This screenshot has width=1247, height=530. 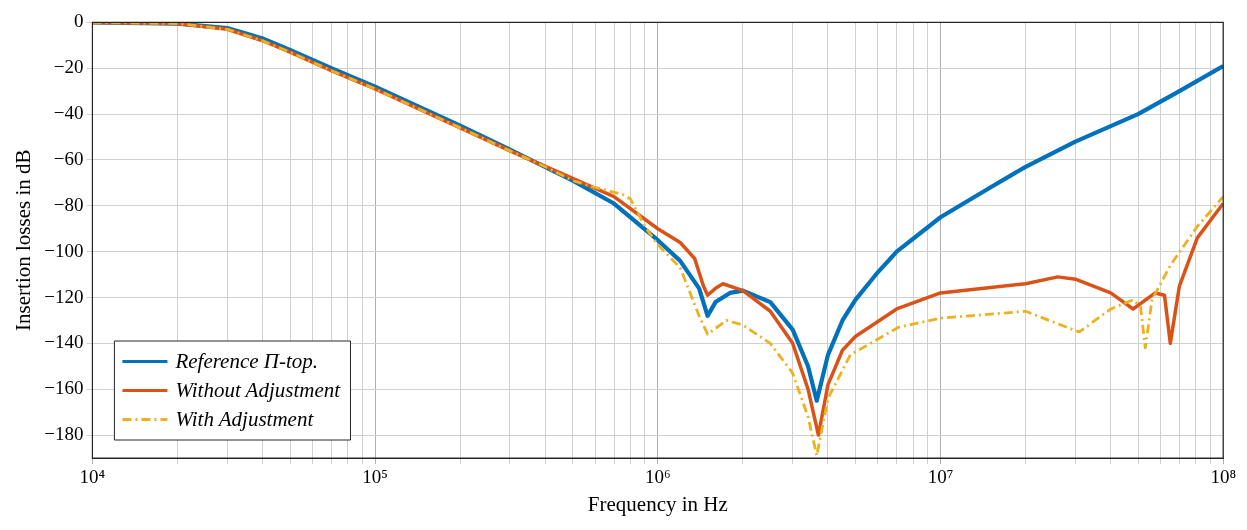 I want to click on x-tick-label: 10⁴, so click(x=92, y=477).